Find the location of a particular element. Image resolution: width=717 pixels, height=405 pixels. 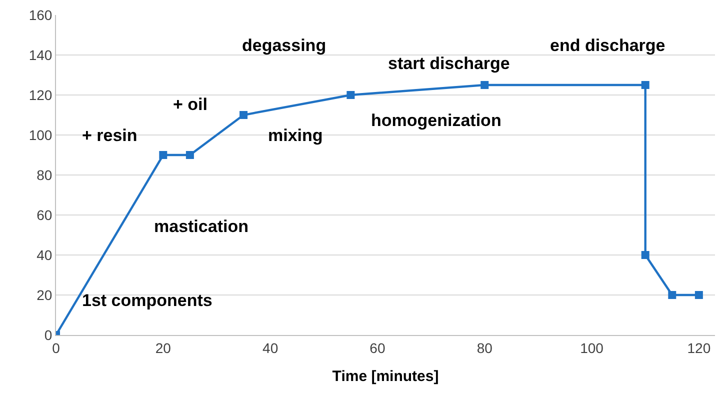

annotation: 1st components is located at coordinates (147, 300).